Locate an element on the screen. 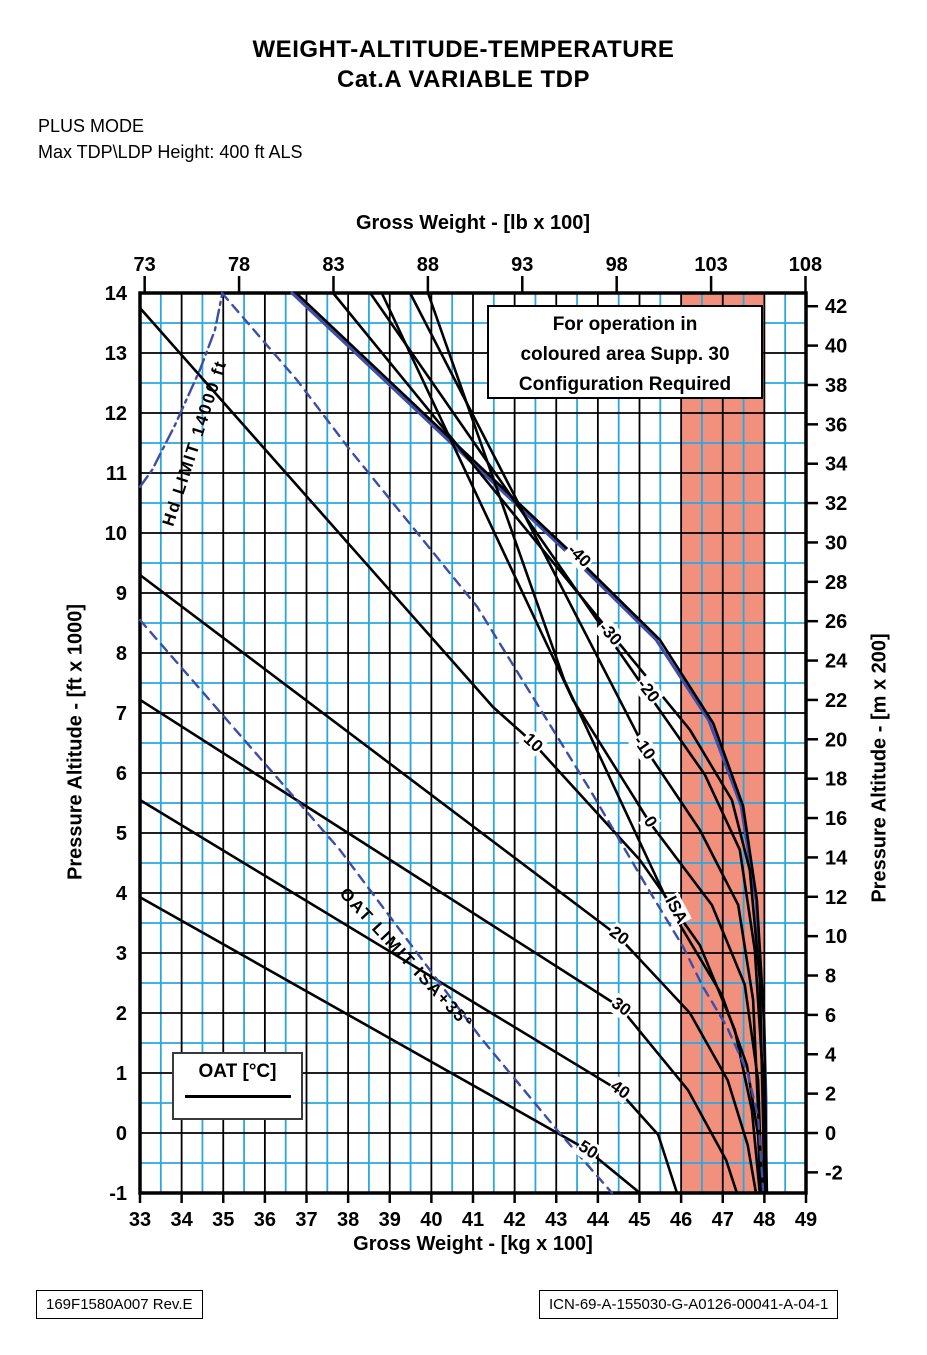  note-line1: For operation in is located at coordinates (625, 324).